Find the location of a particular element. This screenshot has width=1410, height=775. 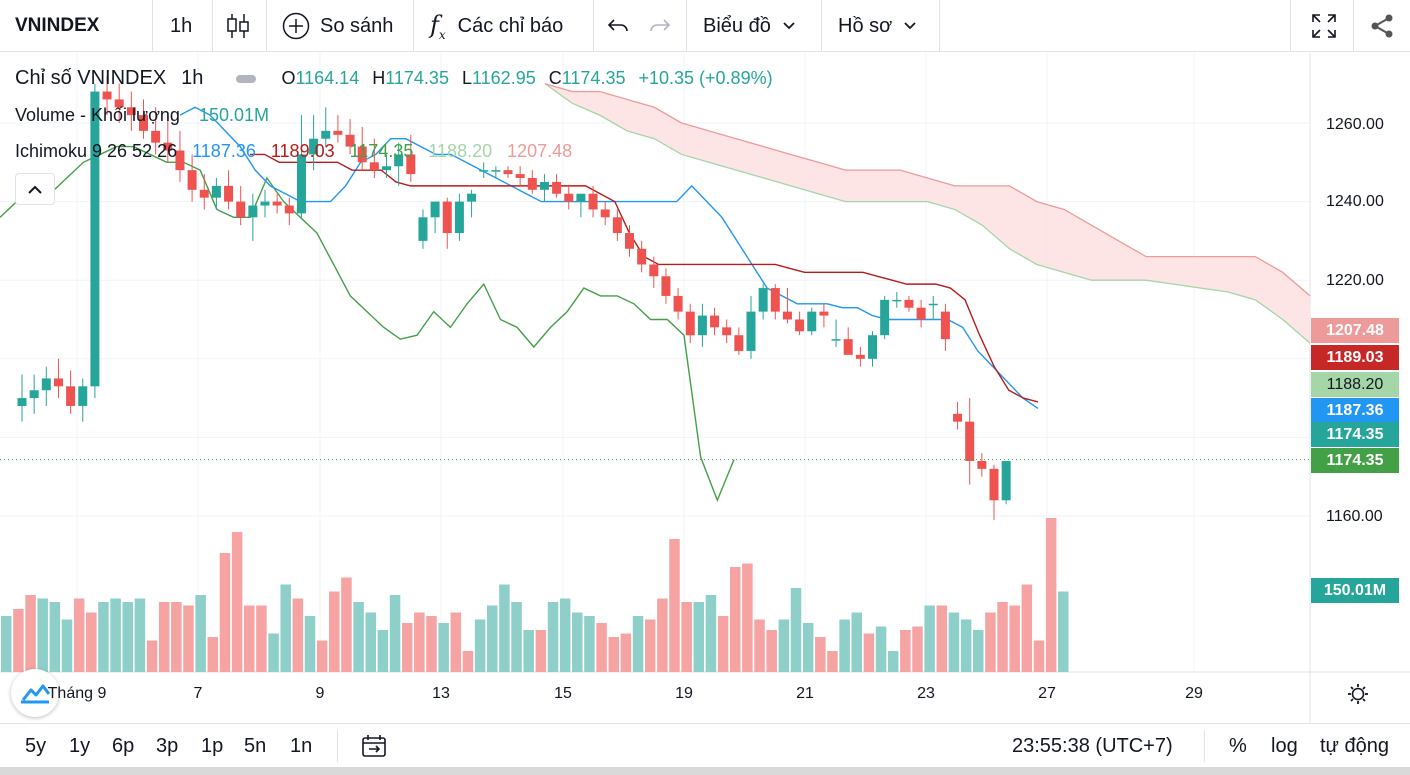

date-range-button is located at coordinates (374, 746).